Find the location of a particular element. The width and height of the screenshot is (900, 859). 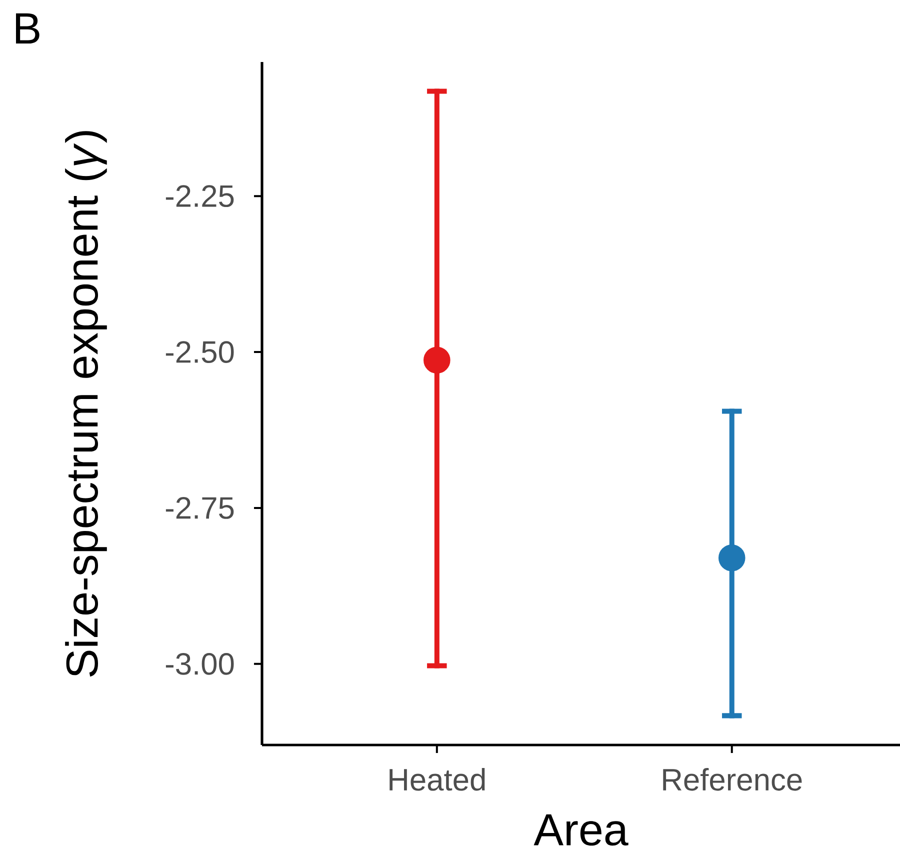

y-tick-label: -2.75 is located at coordinates (200, 508).